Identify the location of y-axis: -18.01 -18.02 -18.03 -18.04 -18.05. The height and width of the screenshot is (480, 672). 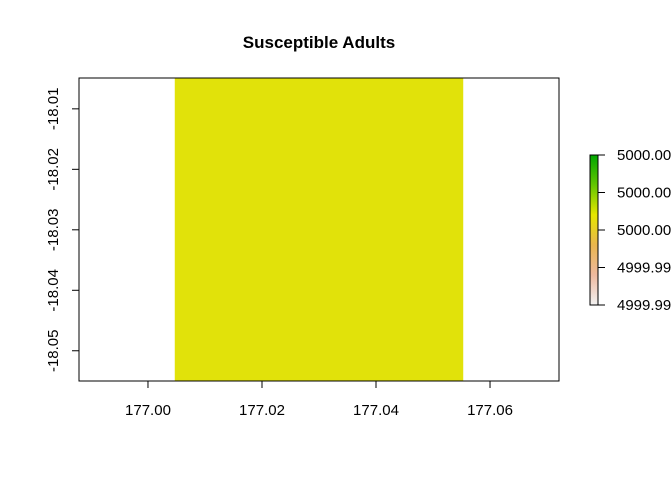
(62, 230).